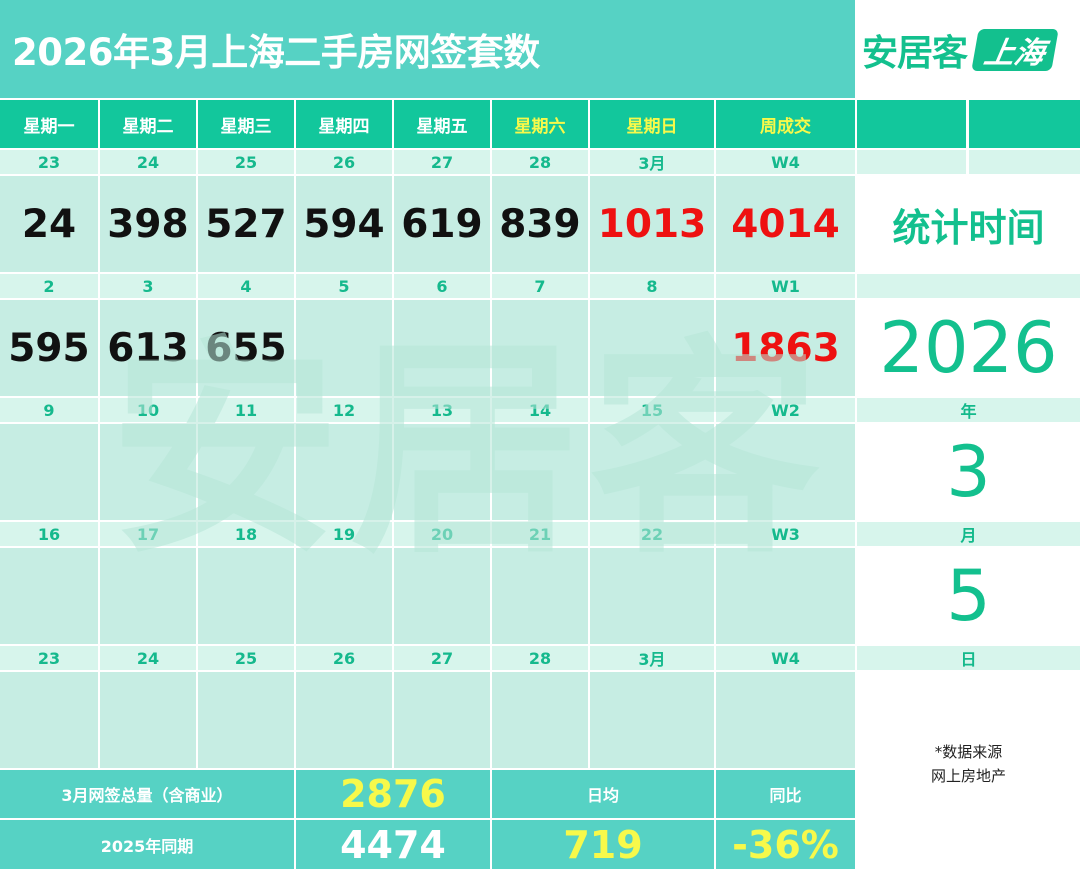 The height and width of the screenshot is (869, 1080). What do you see at coordinates (540, 534) in the screenshot?
I see `date-label: 21` at bounding box center [540, 534].